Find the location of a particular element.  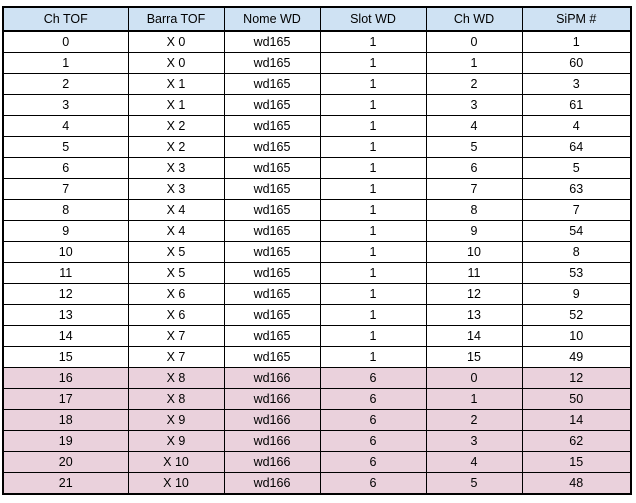

header-sipm: SiPM # is located at coordinates (576, 19).